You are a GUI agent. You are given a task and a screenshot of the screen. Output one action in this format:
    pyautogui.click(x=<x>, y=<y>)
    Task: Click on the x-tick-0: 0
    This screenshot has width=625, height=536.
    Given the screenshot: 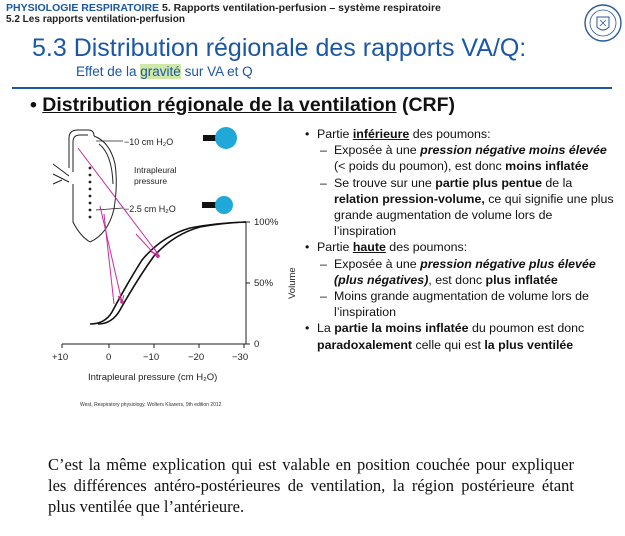 What is the action you would take?
    pyautogui.click(x=108, y=357)
    